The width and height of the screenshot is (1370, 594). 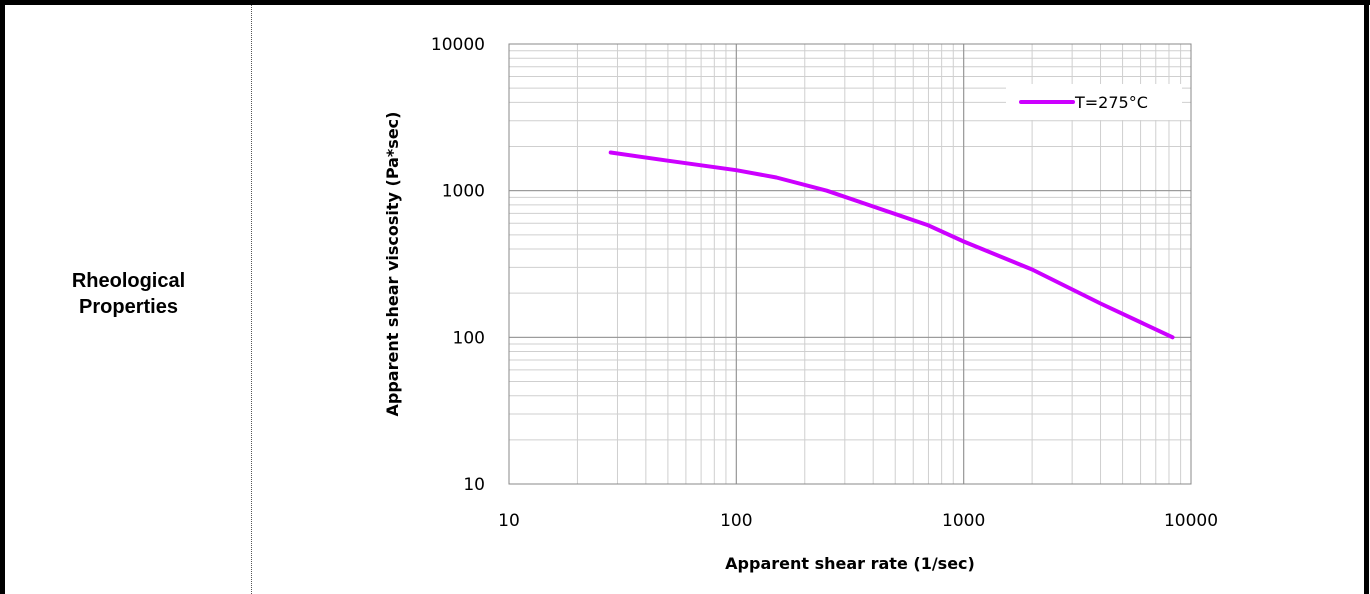 I want to click on x-tick-label: 10000, so click(x=1191, y=521).